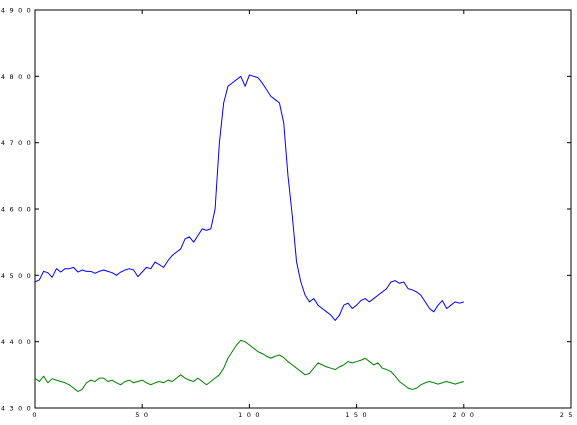 The width and height of the screenshot is (577, 425). Describe the element at coordinates (34, 415) in the screenshot. I see `x-tick-label: 0` at that location.